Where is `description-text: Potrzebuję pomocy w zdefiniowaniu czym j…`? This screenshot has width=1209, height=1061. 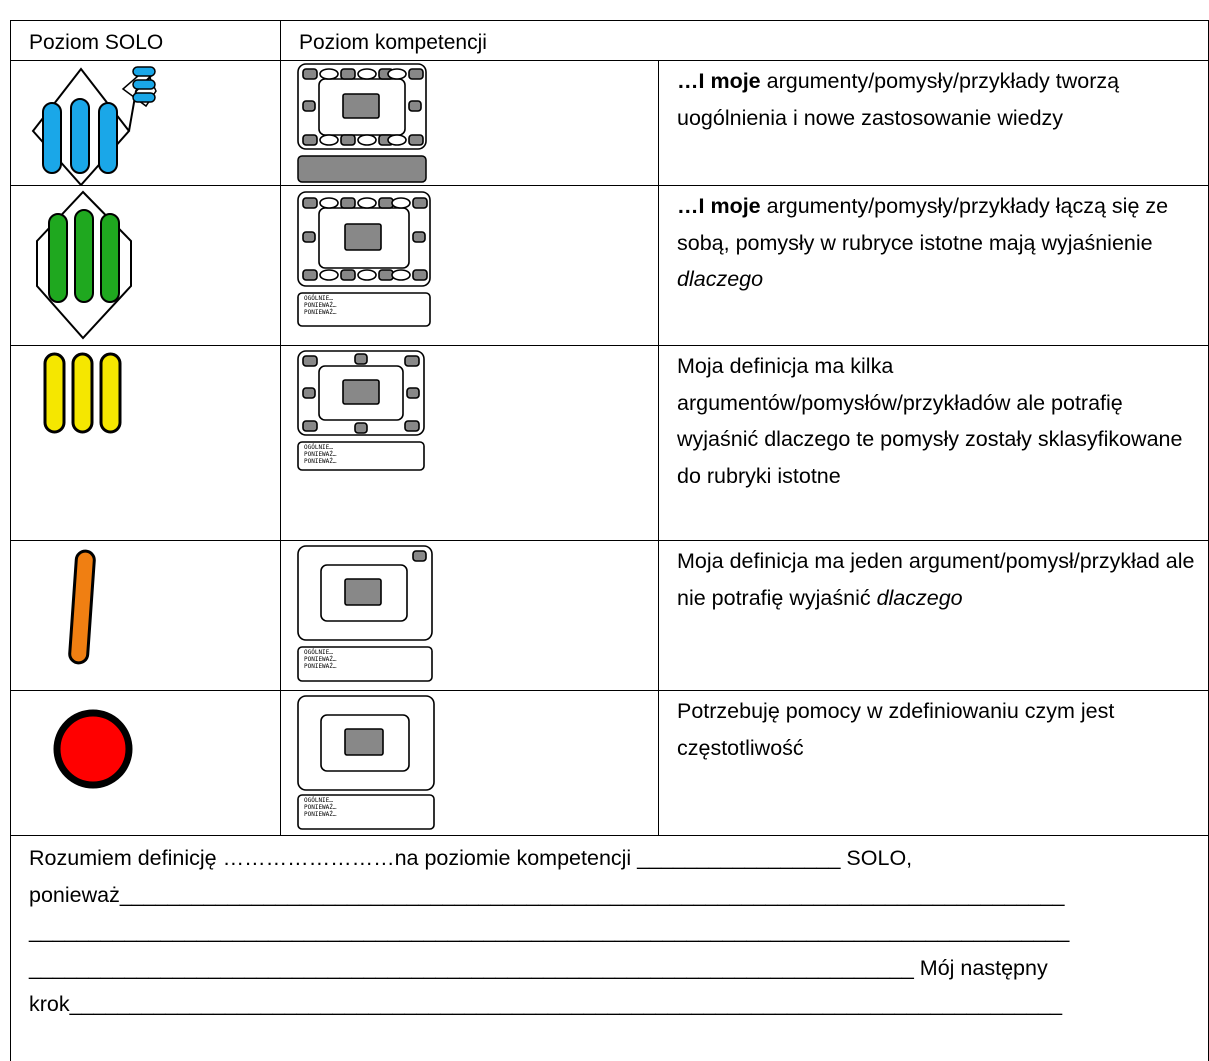
description-text: Potrzebuję pomocy w zdefiniowaniu czym j… is located at coordinates (896, 729).